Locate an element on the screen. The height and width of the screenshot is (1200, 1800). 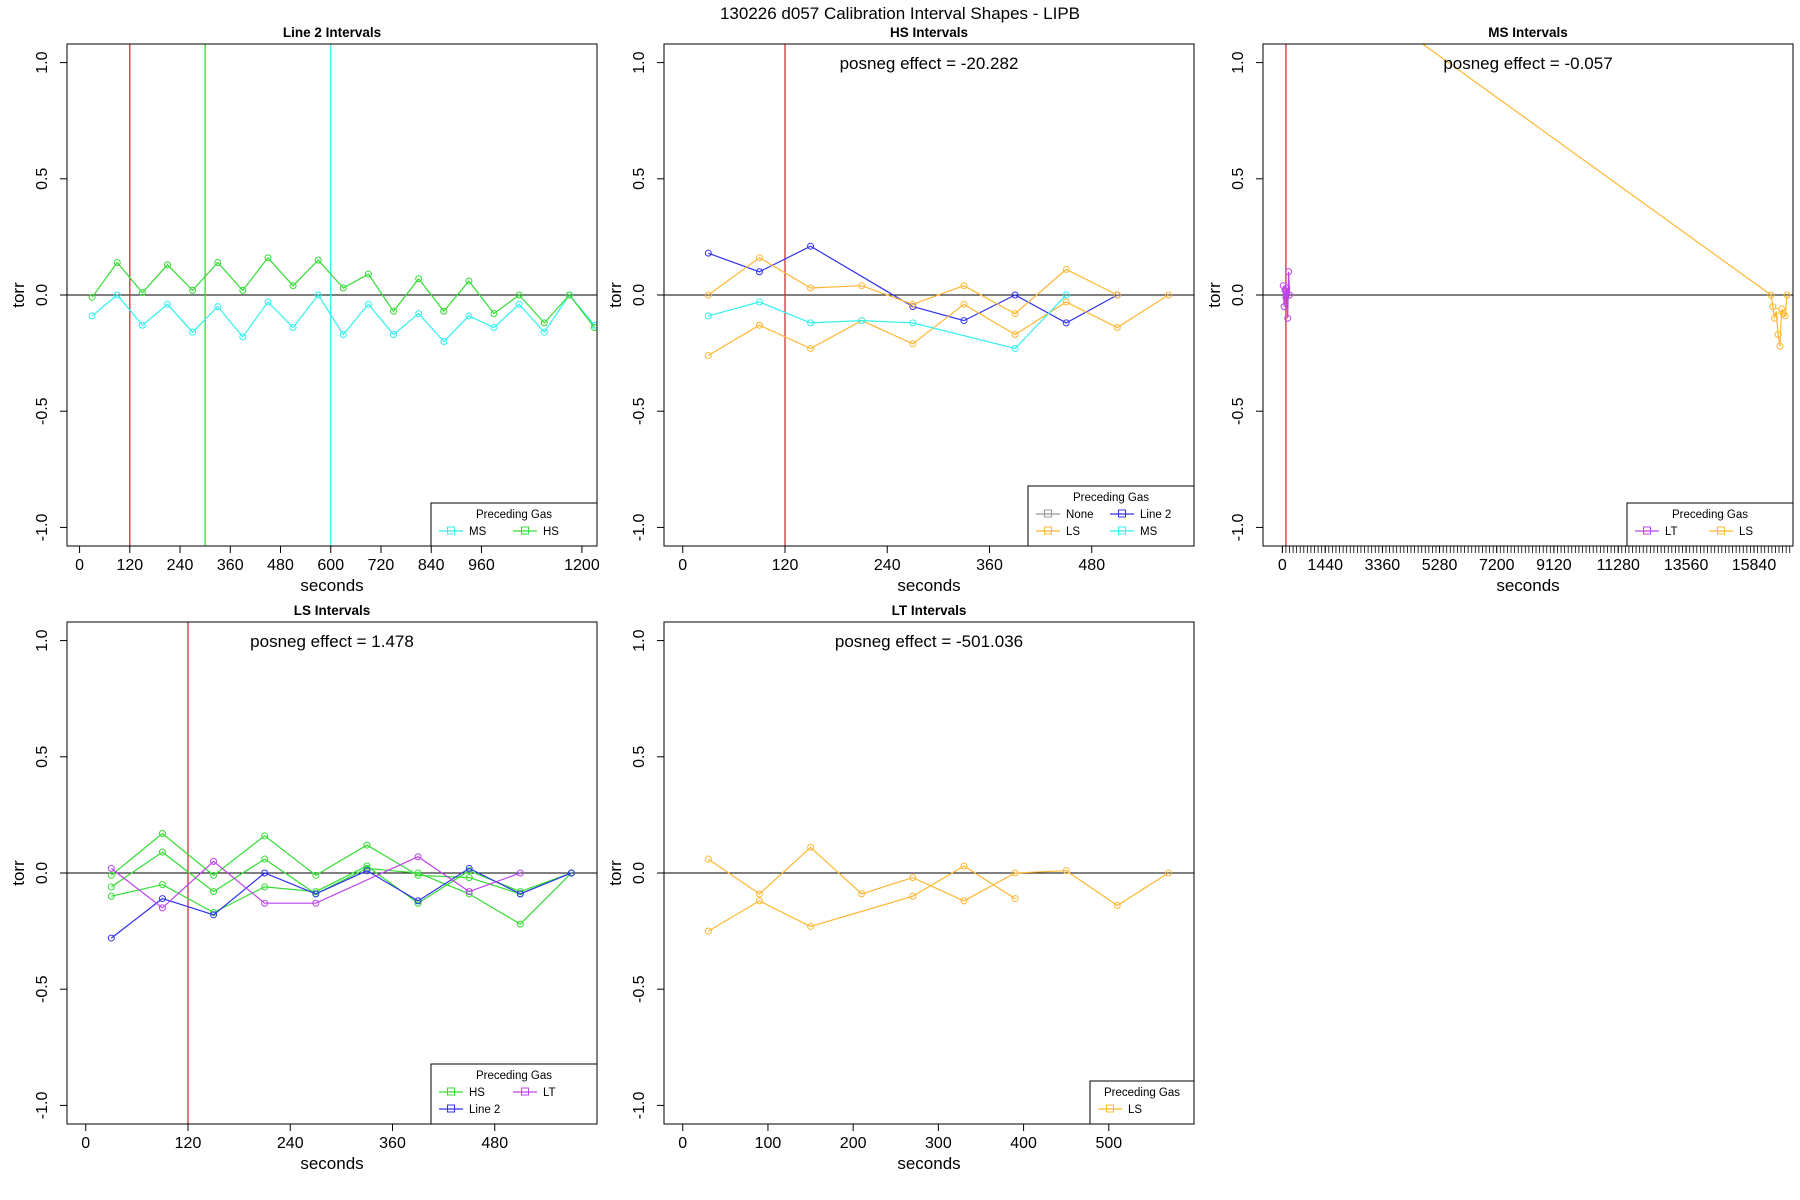
legend-entry-label: LT is located at coordinates (549, 1093).